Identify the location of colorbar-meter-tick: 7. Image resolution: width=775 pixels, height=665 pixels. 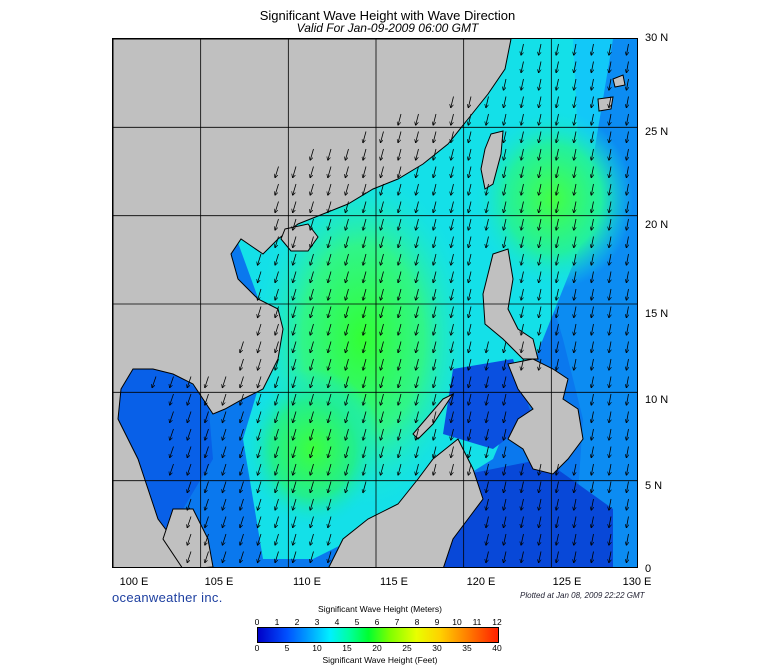
(397, 622).